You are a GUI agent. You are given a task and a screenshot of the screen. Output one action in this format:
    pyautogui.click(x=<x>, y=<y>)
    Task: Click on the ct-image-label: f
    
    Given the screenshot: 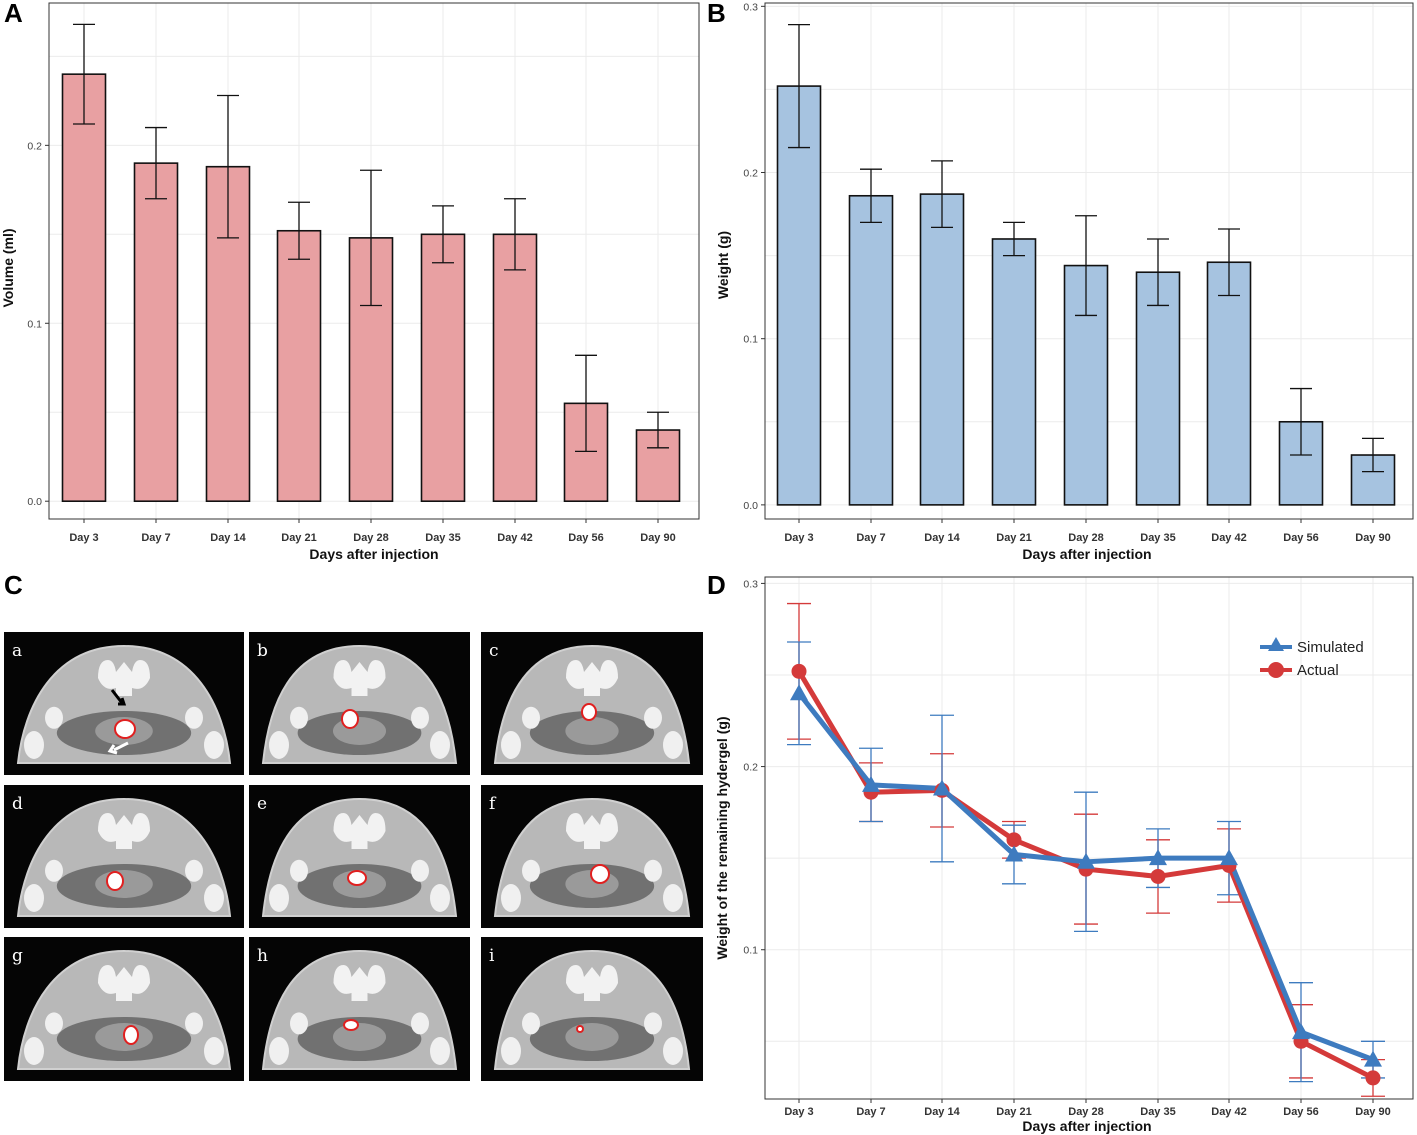 What is the action you would take?
    pyautogui.click(x=493, y=804)
    